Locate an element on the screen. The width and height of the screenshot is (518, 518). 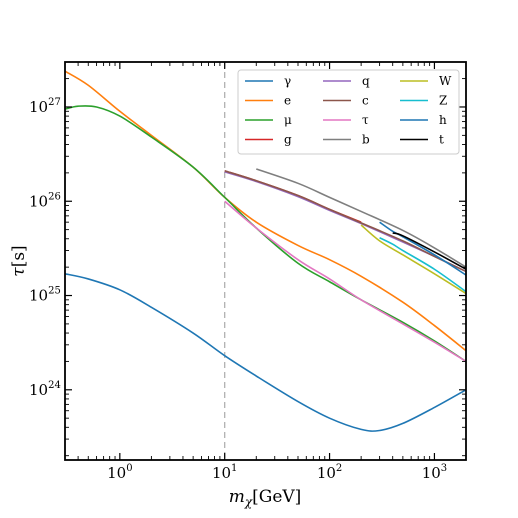
y-axis-label: τ[s] is located at coordinates (19, 260).